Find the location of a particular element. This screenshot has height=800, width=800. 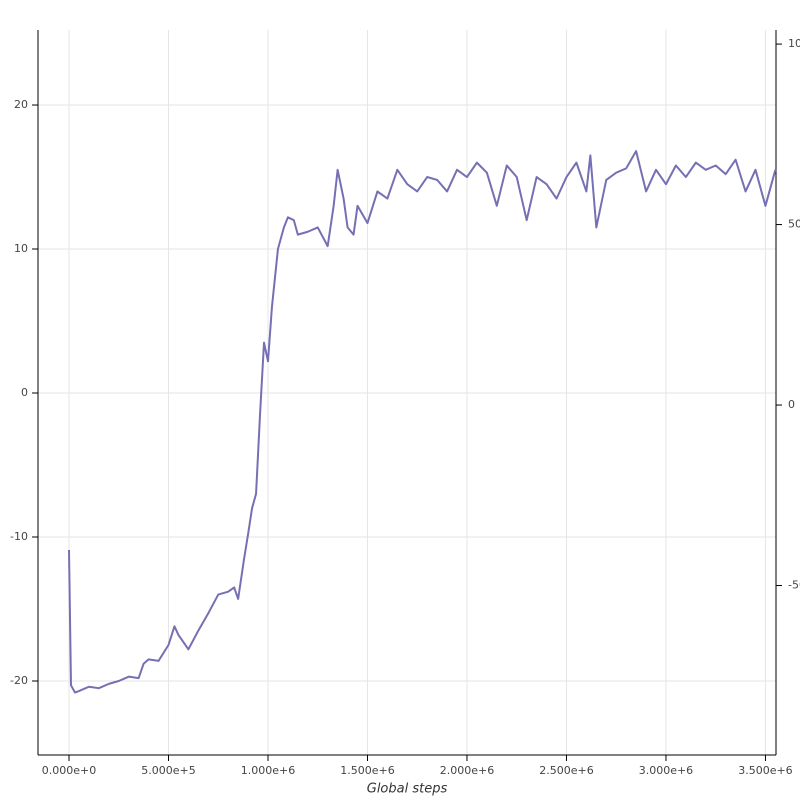

y-tick-label: 10 is located at coordinates (21, 248).